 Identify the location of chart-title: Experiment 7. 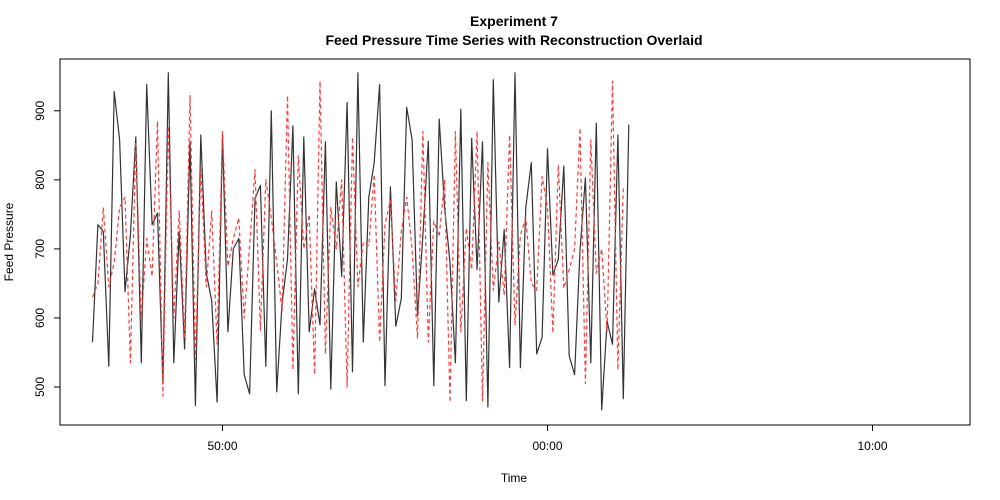
(514, 21).